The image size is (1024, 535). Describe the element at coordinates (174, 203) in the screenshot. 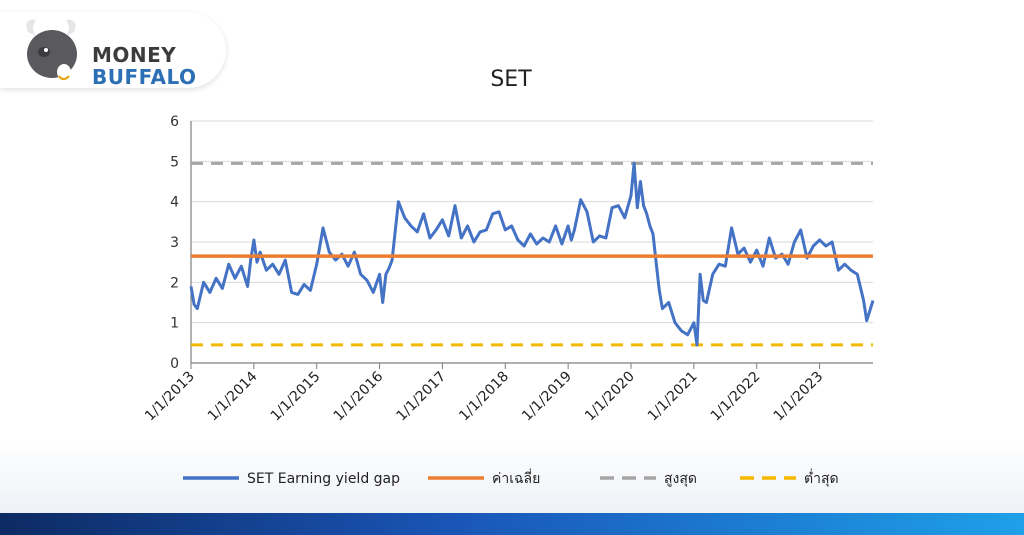

I see `y-tick-label: 4` at that location.